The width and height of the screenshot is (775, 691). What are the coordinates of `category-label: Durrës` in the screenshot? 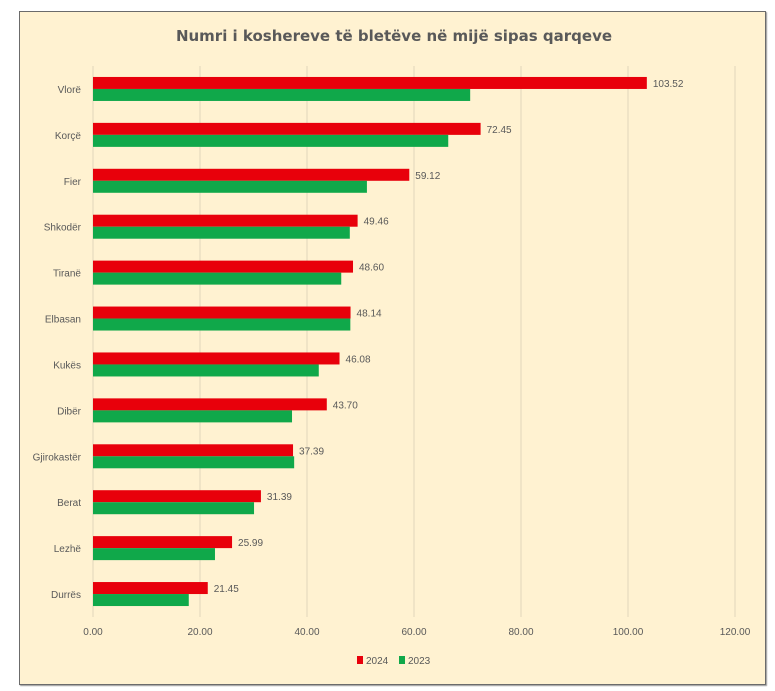 It's located at (66, 595).